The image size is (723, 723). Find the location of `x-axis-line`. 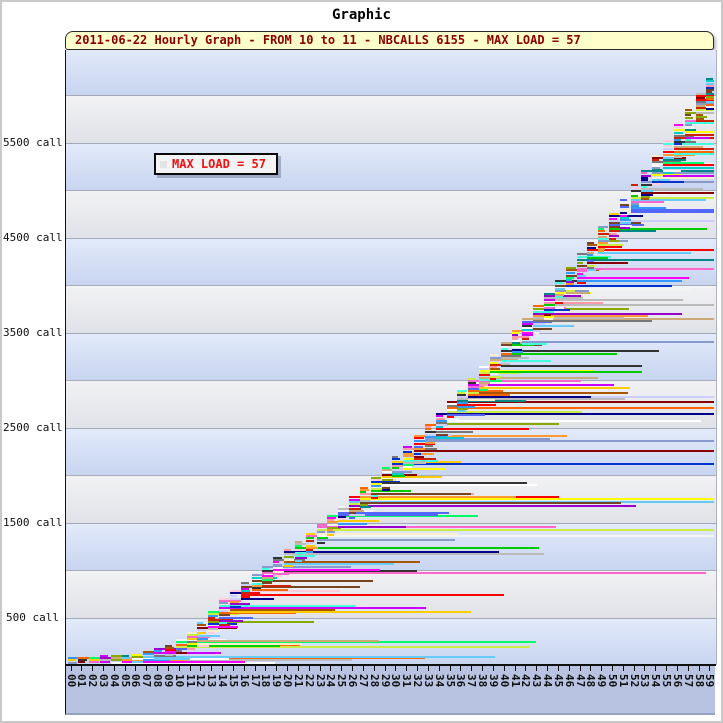

x-axis-line is located at coordinates (390, 665).